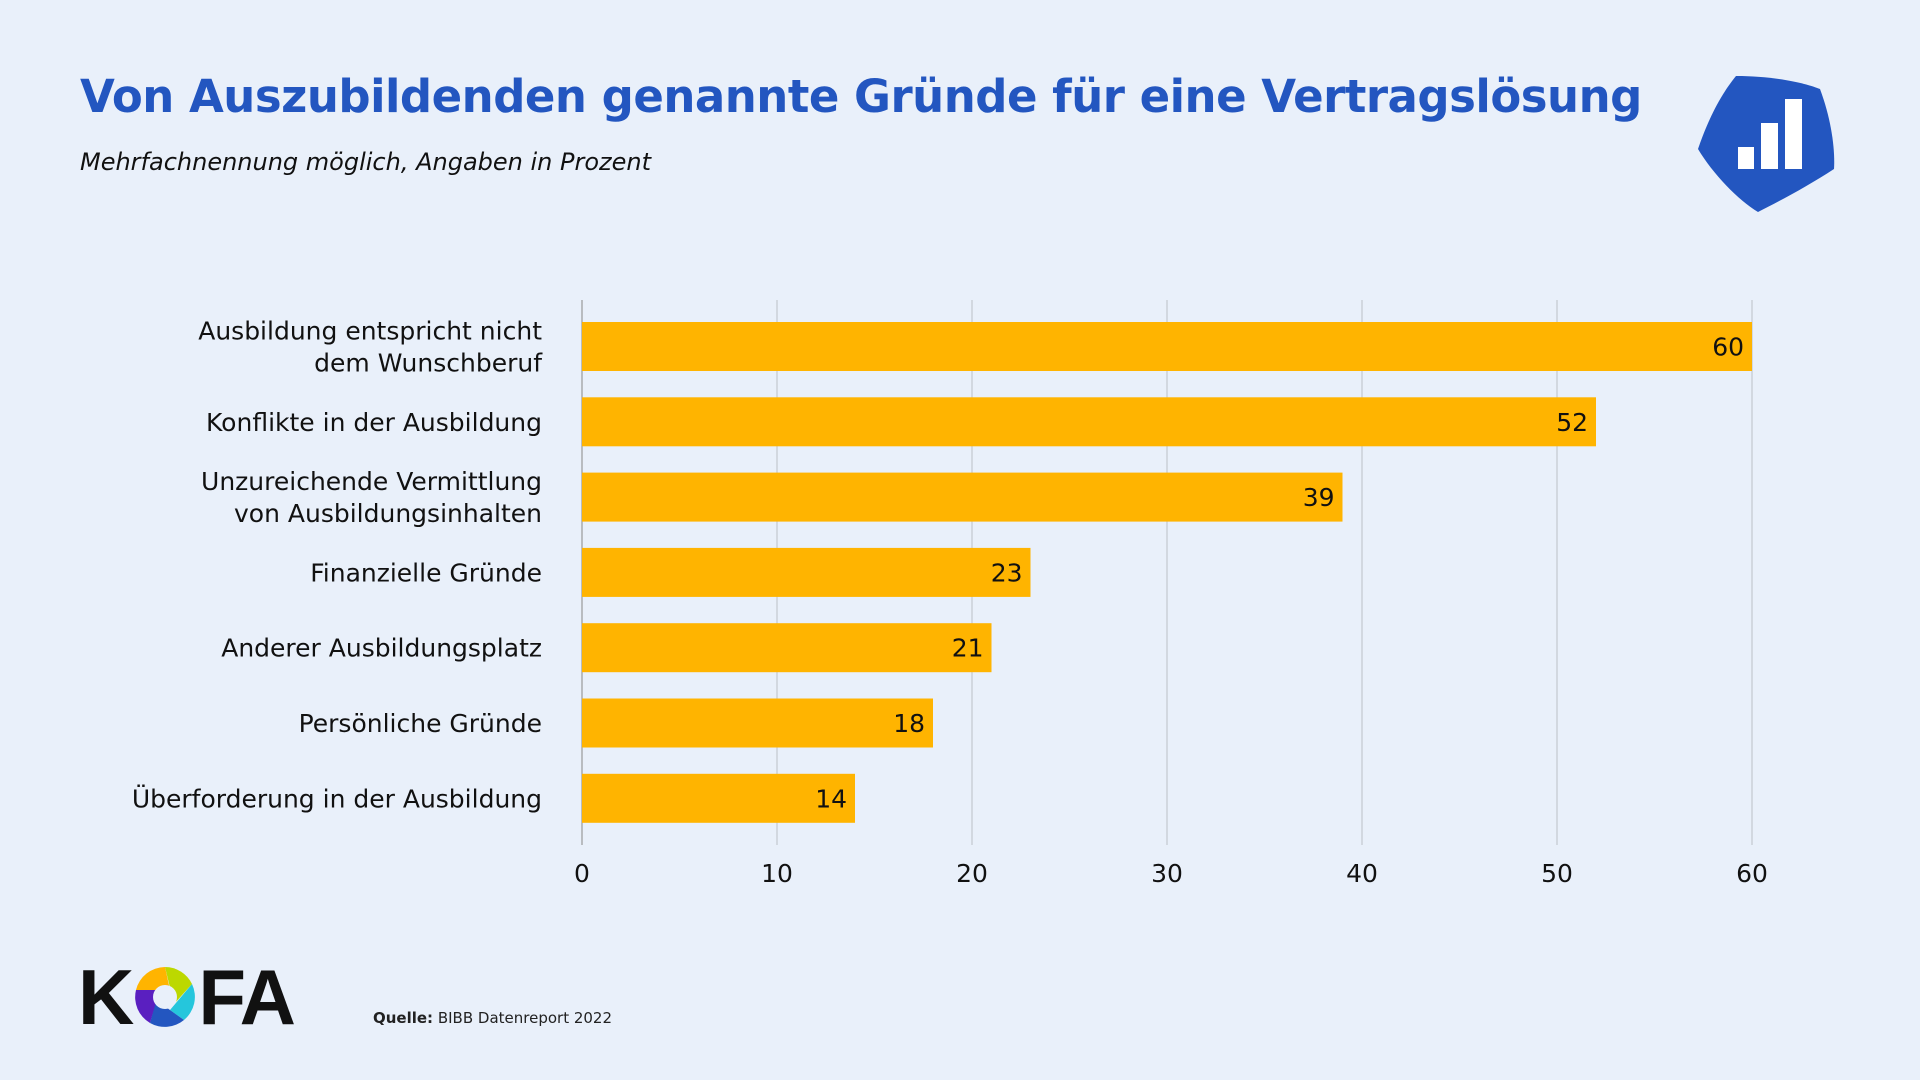 This screenshot has height=1080, width=1920. I want to click on category-label: Finanzielle Gründe, so click(426, 572).